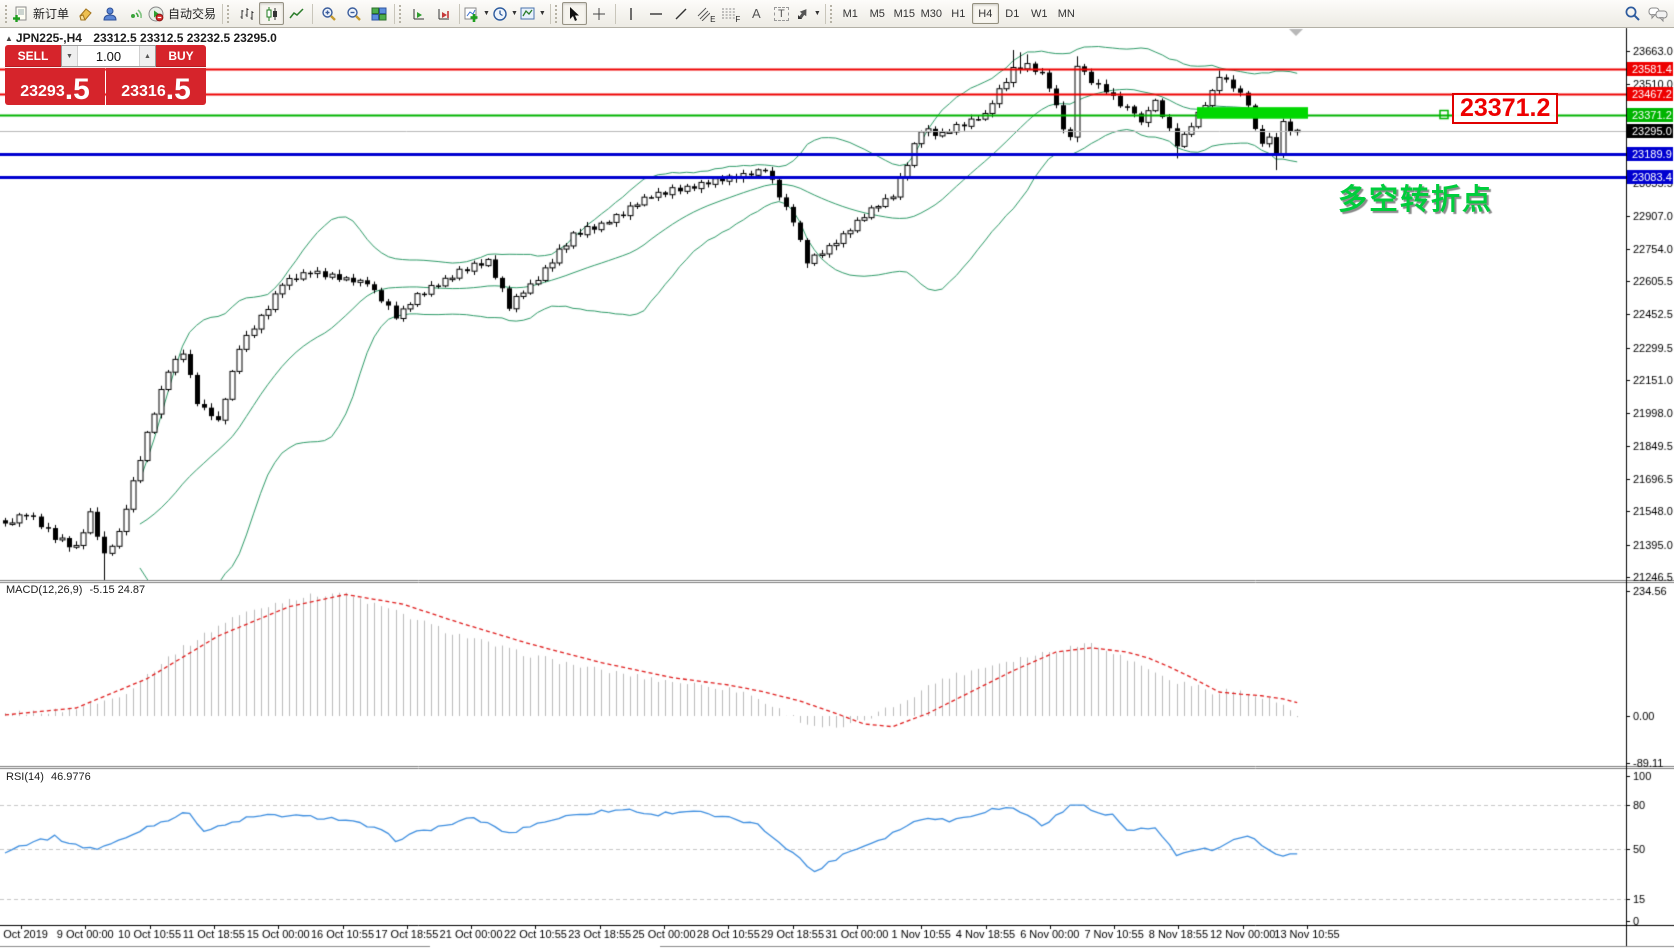 This screenshot has height=952, width=1674. Describe the element at coordinates (156, 14) in the screenshot. I see `autotrade-icon` at that location.